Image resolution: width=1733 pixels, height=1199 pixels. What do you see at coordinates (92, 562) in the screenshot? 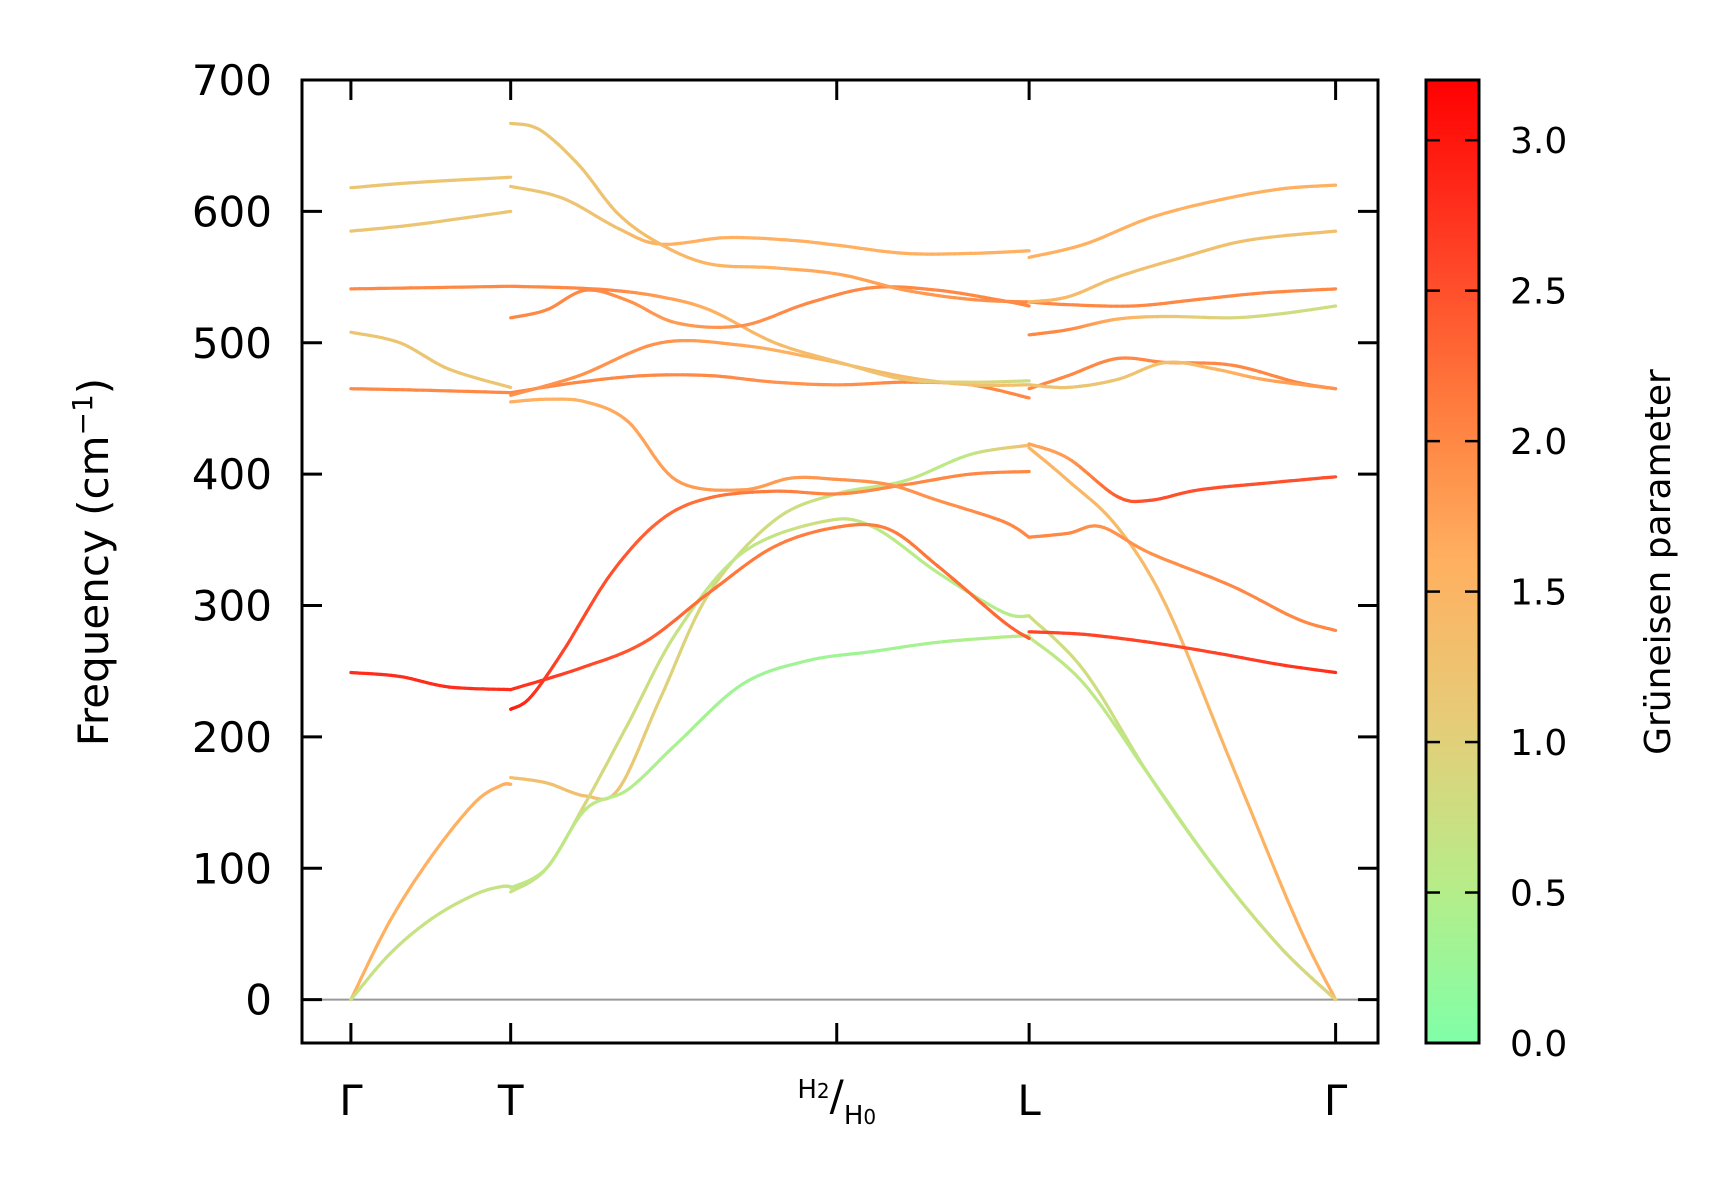
I see `y-axis-title: Frequency (cm−1)` at bounding box center [92, 562].